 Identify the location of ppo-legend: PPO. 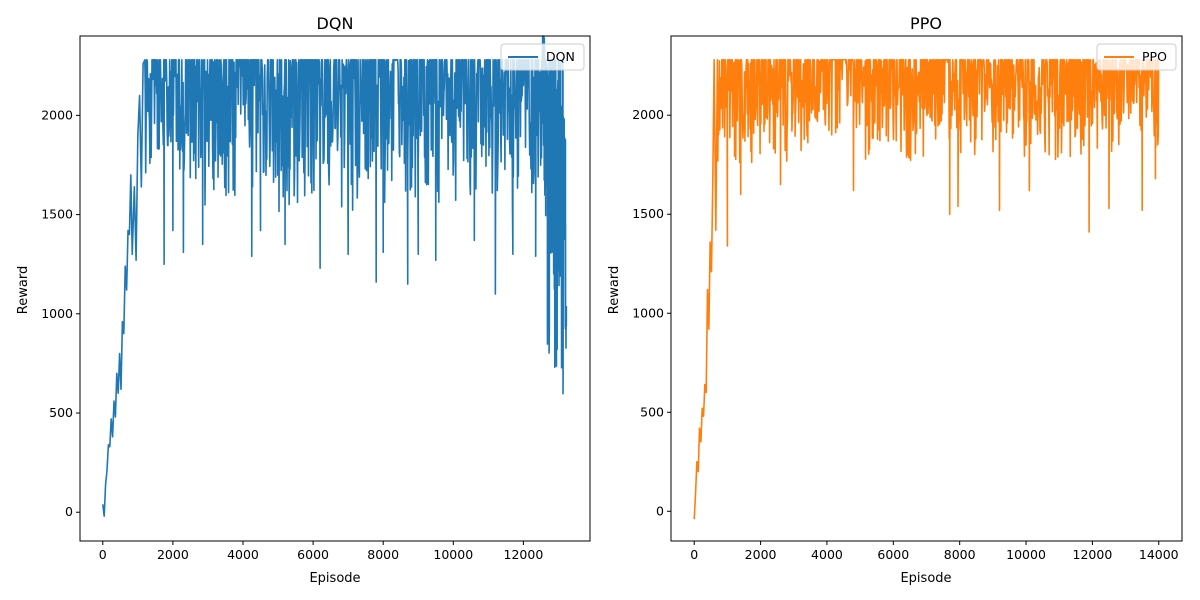
(1136, 57).